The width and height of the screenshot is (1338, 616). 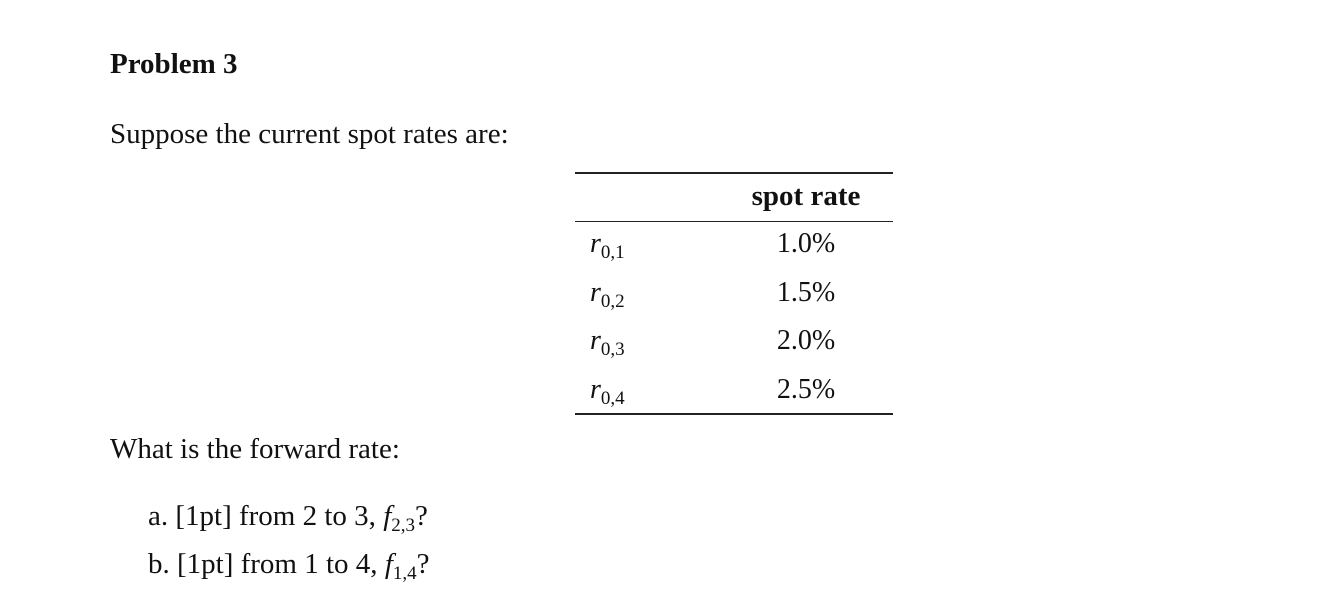 I want to click on row-value: 2.5%, so click(x=806, y=389).